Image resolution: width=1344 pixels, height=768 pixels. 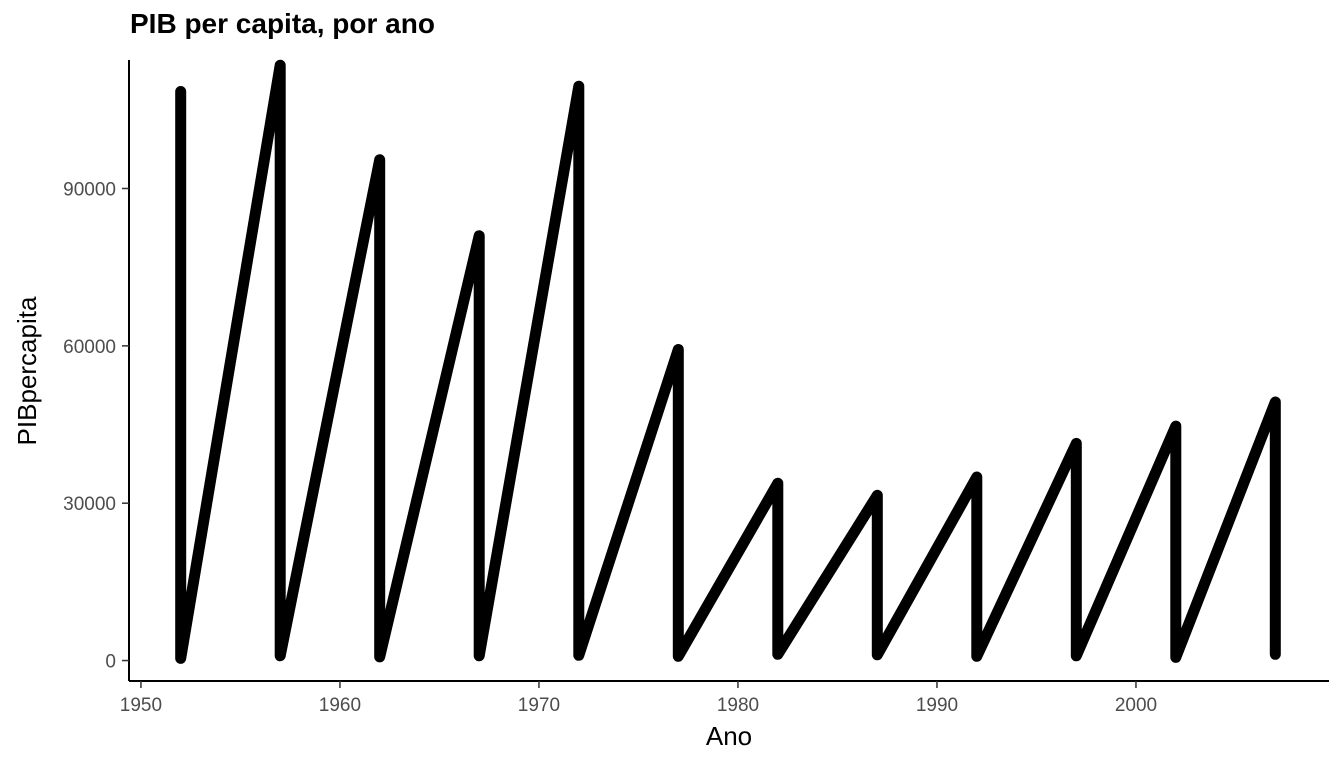 I want to click on y-tick-label: 0, so click(x=110, y=662).